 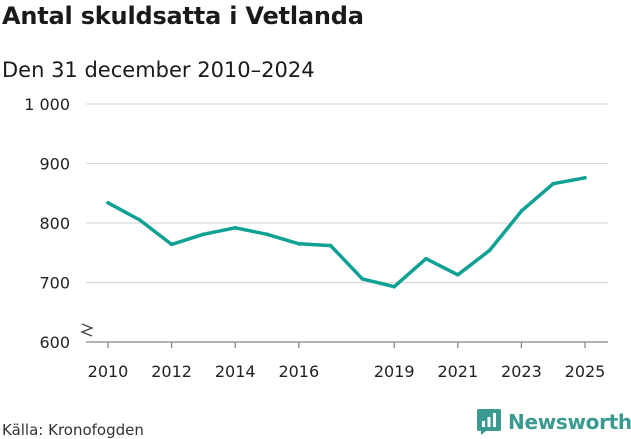 What do you see at coordinates (54, 283) in the screenshot?
I see `y-tick-label-700: 700` at bounding box center [54, 283].